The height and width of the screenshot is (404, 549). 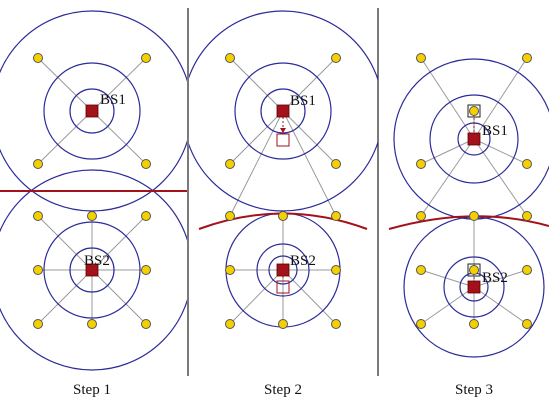 I want to click on step-3-caption: Step 3, so click(x=474, y=390).